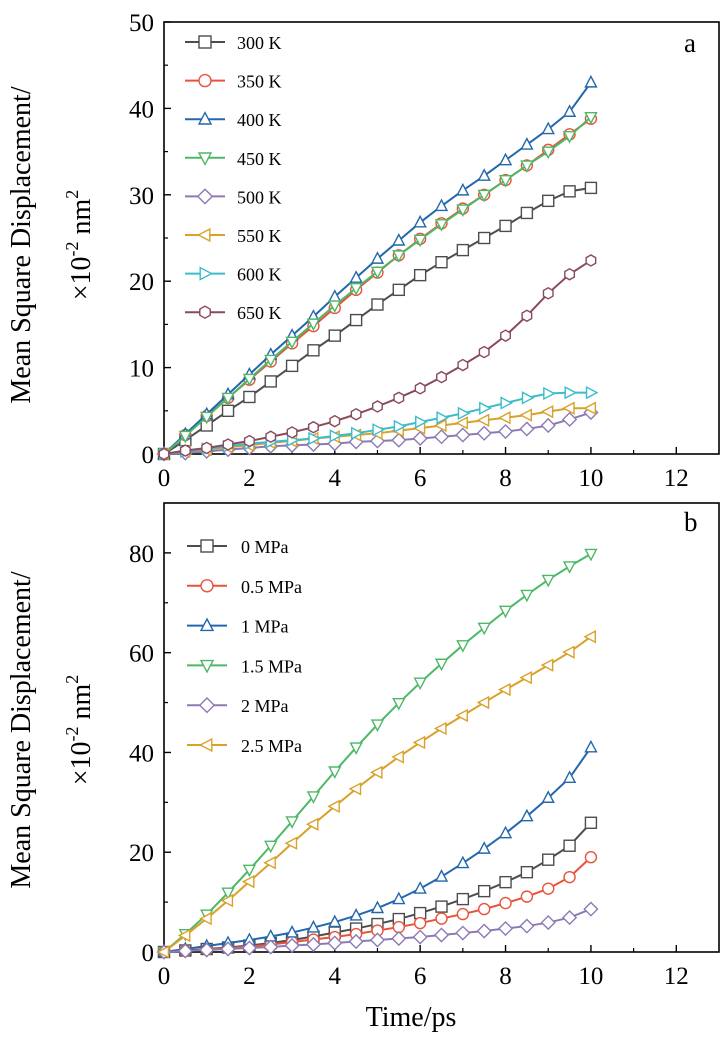  Describe the element at coordinates (271, 587) in the screenshot. I see `panel-b-legend-label-1: 0.5 MPa` at that location.